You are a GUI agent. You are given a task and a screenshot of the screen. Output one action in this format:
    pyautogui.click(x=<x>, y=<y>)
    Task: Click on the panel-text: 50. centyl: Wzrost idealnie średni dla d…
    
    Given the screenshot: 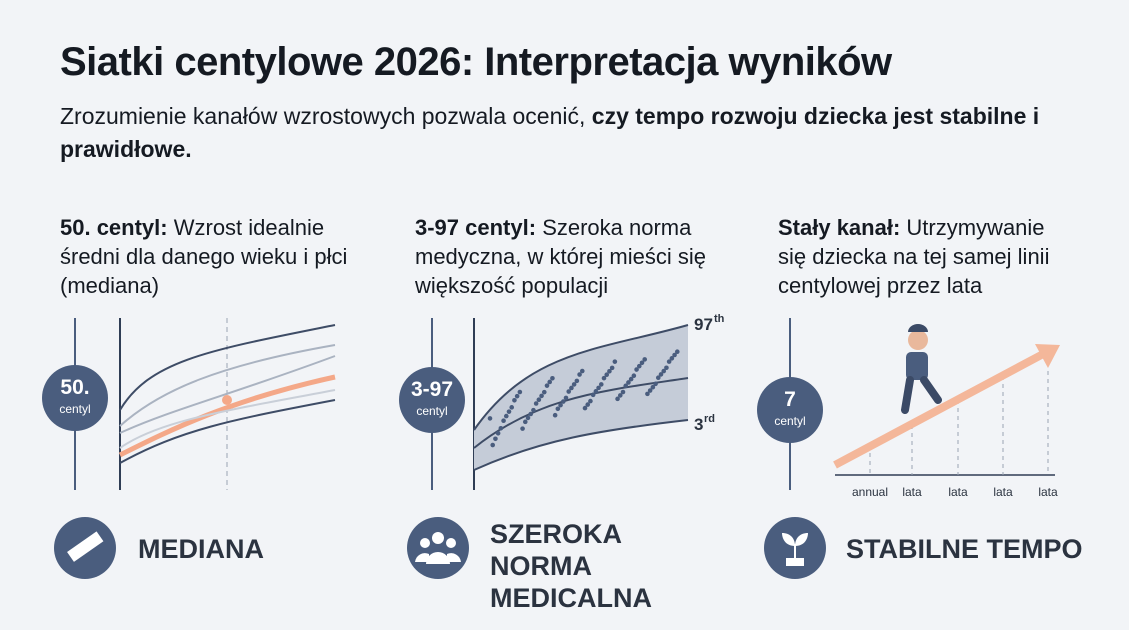 What is the action you would take?
    pyautogui.click(x=210, y=256)
    